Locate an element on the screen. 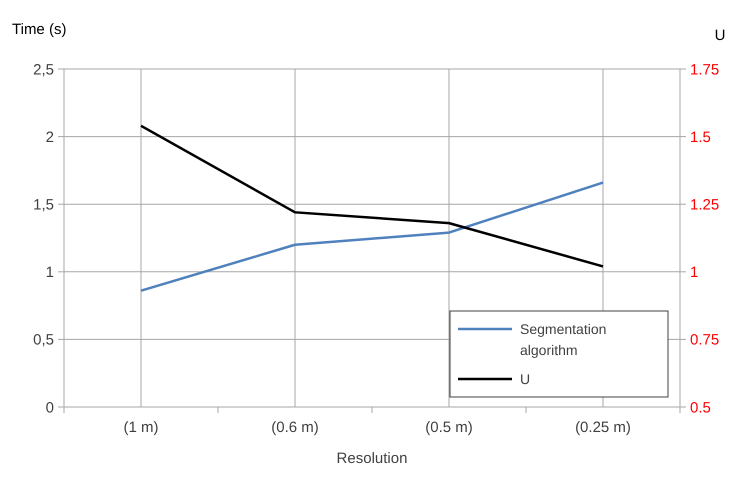 The width and height of the screenshot is (748, 483). y-tick-label: 2 is located at coordinates (50, 137).